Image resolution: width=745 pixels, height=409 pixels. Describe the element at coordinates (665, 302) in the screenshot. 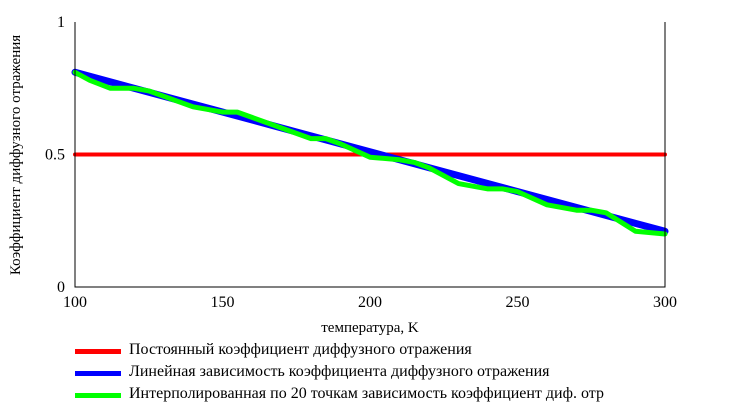

I see `x-tick-label: 300` at that location.